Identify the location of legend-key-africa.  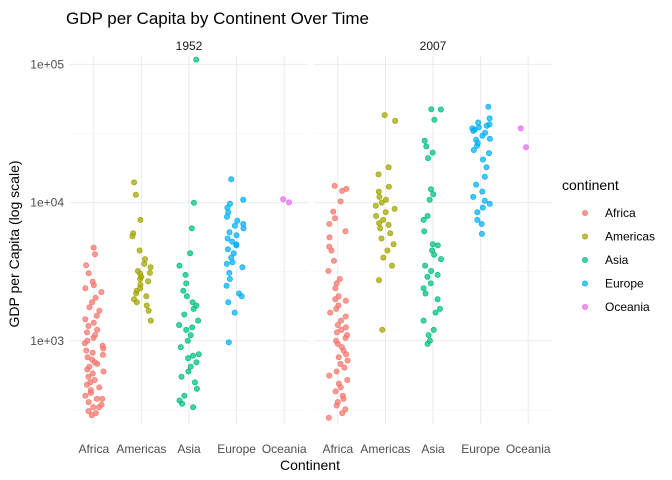
(585, 212).